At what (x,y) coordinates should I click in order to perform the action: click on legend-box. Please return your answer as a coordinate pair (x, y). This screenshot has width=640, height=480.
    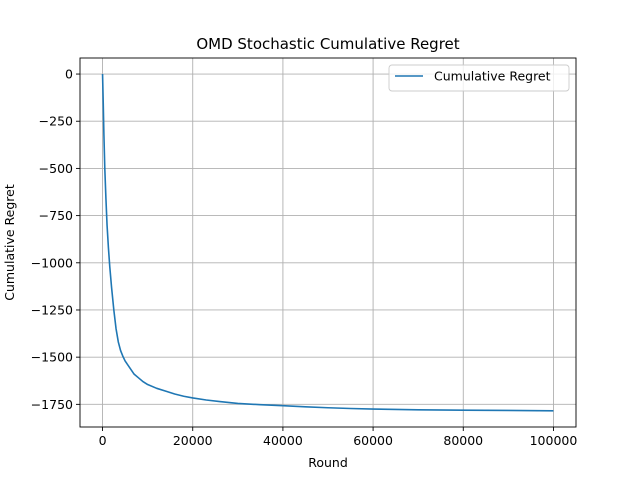
    Looking at the image, I should click on (479, 78).